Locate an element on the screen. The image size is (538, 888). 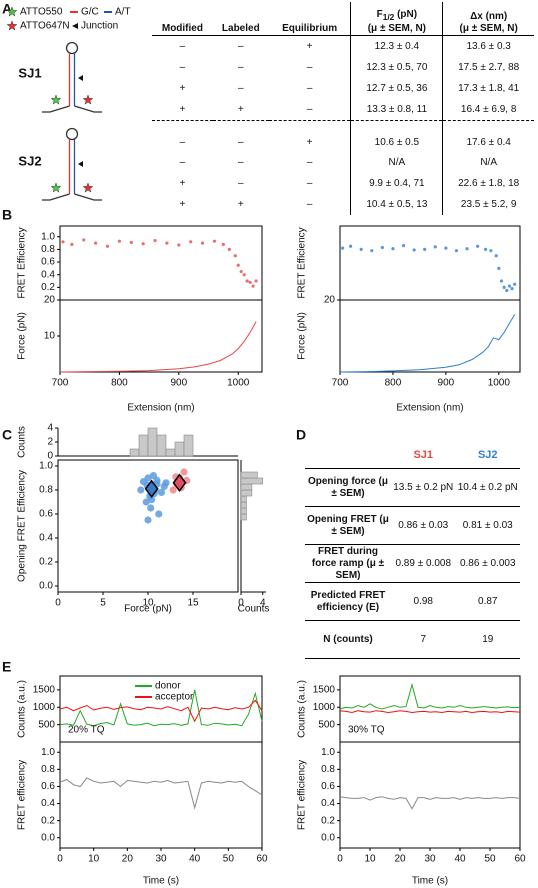
corner-cell is located at coordinates (348, 455).